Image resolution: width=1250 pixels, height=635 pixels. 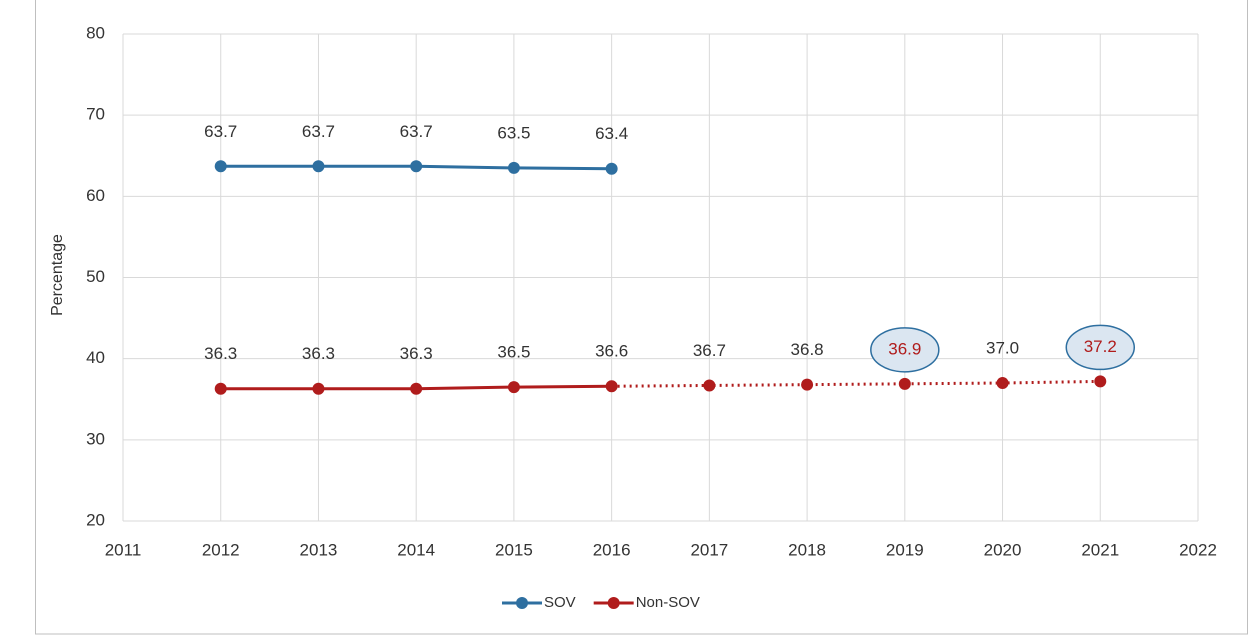 I want to click on legend-item: SOV, so click(x=539, y=602).